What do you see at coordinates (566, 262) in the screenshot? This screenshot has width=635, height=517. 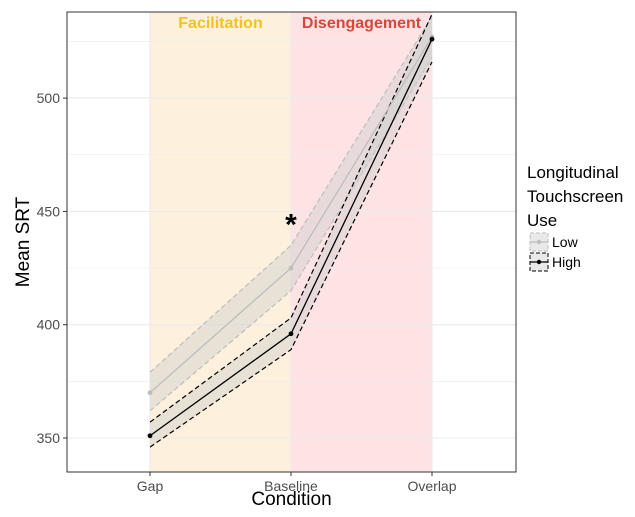 I see `legend-label-high: High` at bounding box center [566, 262].